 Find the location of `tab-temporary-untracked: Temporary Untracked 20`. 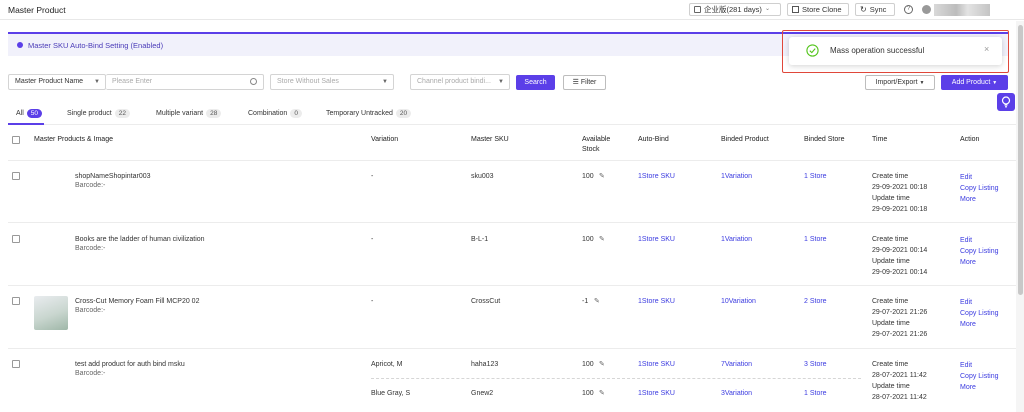

tab-temporary-untracked: Temporary Untracked 20 is located at coordinates (369, 113).